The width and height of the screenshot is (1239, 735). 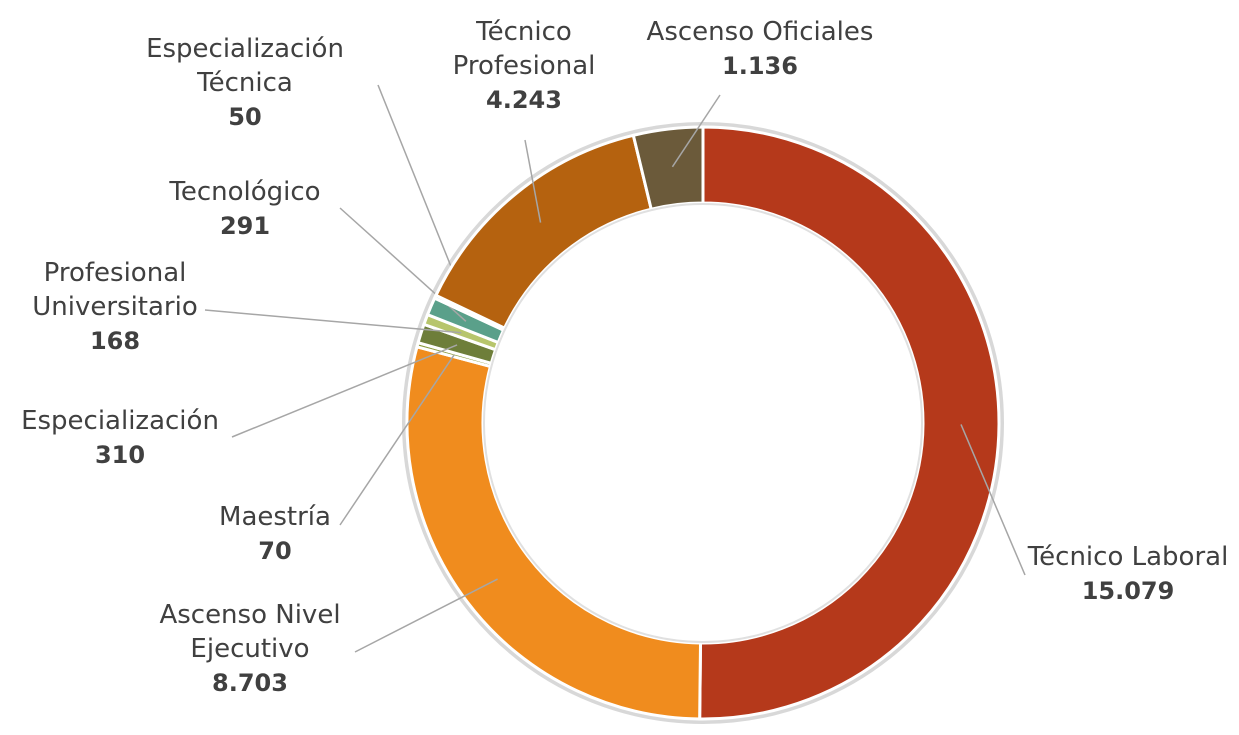 What do you see at coordinates (760, 66) in the screenshot?
I see `value-label: 1.136` at bounding box center [760, 66].